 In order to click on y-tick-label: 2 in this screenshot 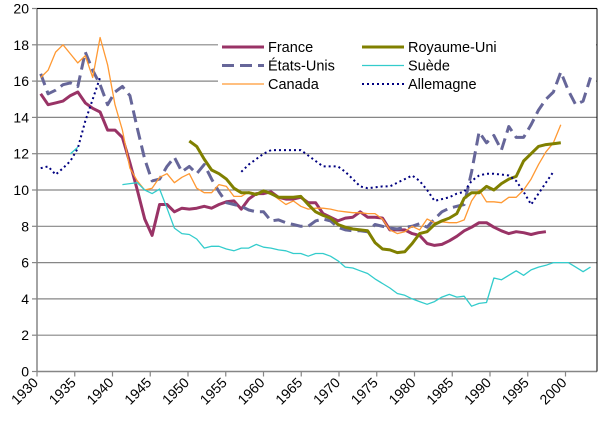, I will do `click(25, 335)`.